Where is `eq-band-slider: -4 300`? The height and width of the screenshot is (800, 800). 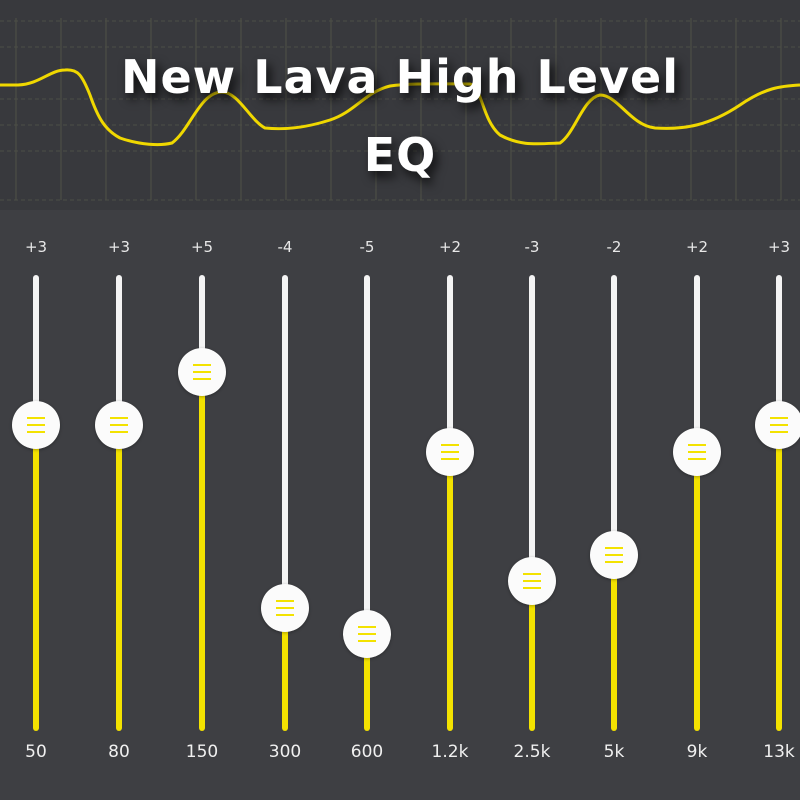 eq-band-slider: -4 300 is located at coordinates (285, 505).